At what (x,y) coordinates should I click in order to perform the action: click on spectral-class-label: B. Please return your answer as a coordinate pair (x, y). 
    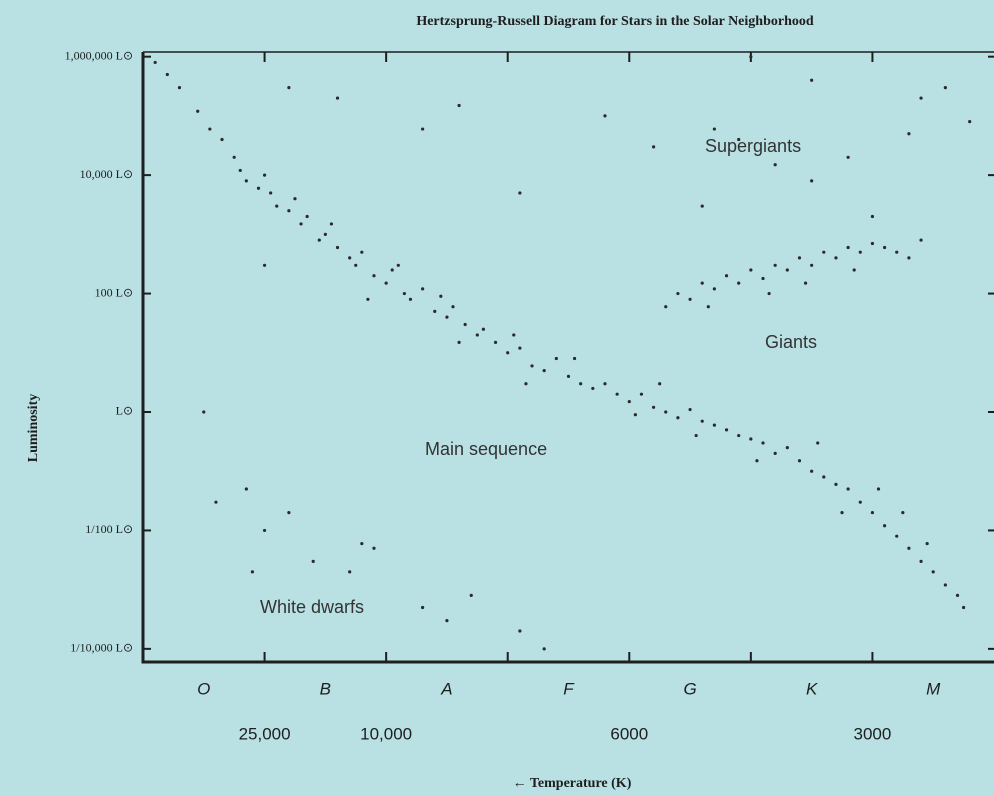
    Looking at the image, I should click on (325, 688).